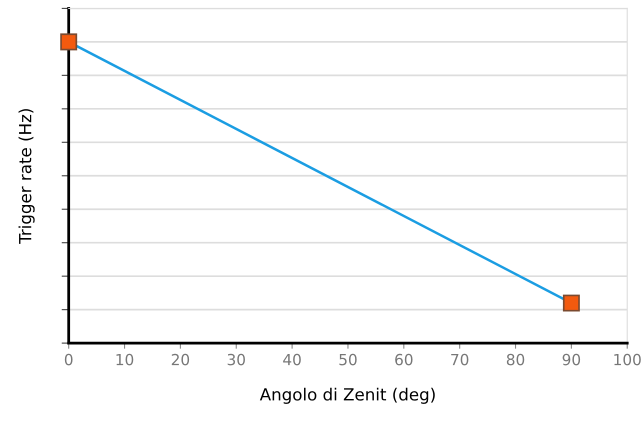 This screenshot has height=421, width=642. I want to click on y-axis-title: Trigger rate (Hz), so click(26, 176).